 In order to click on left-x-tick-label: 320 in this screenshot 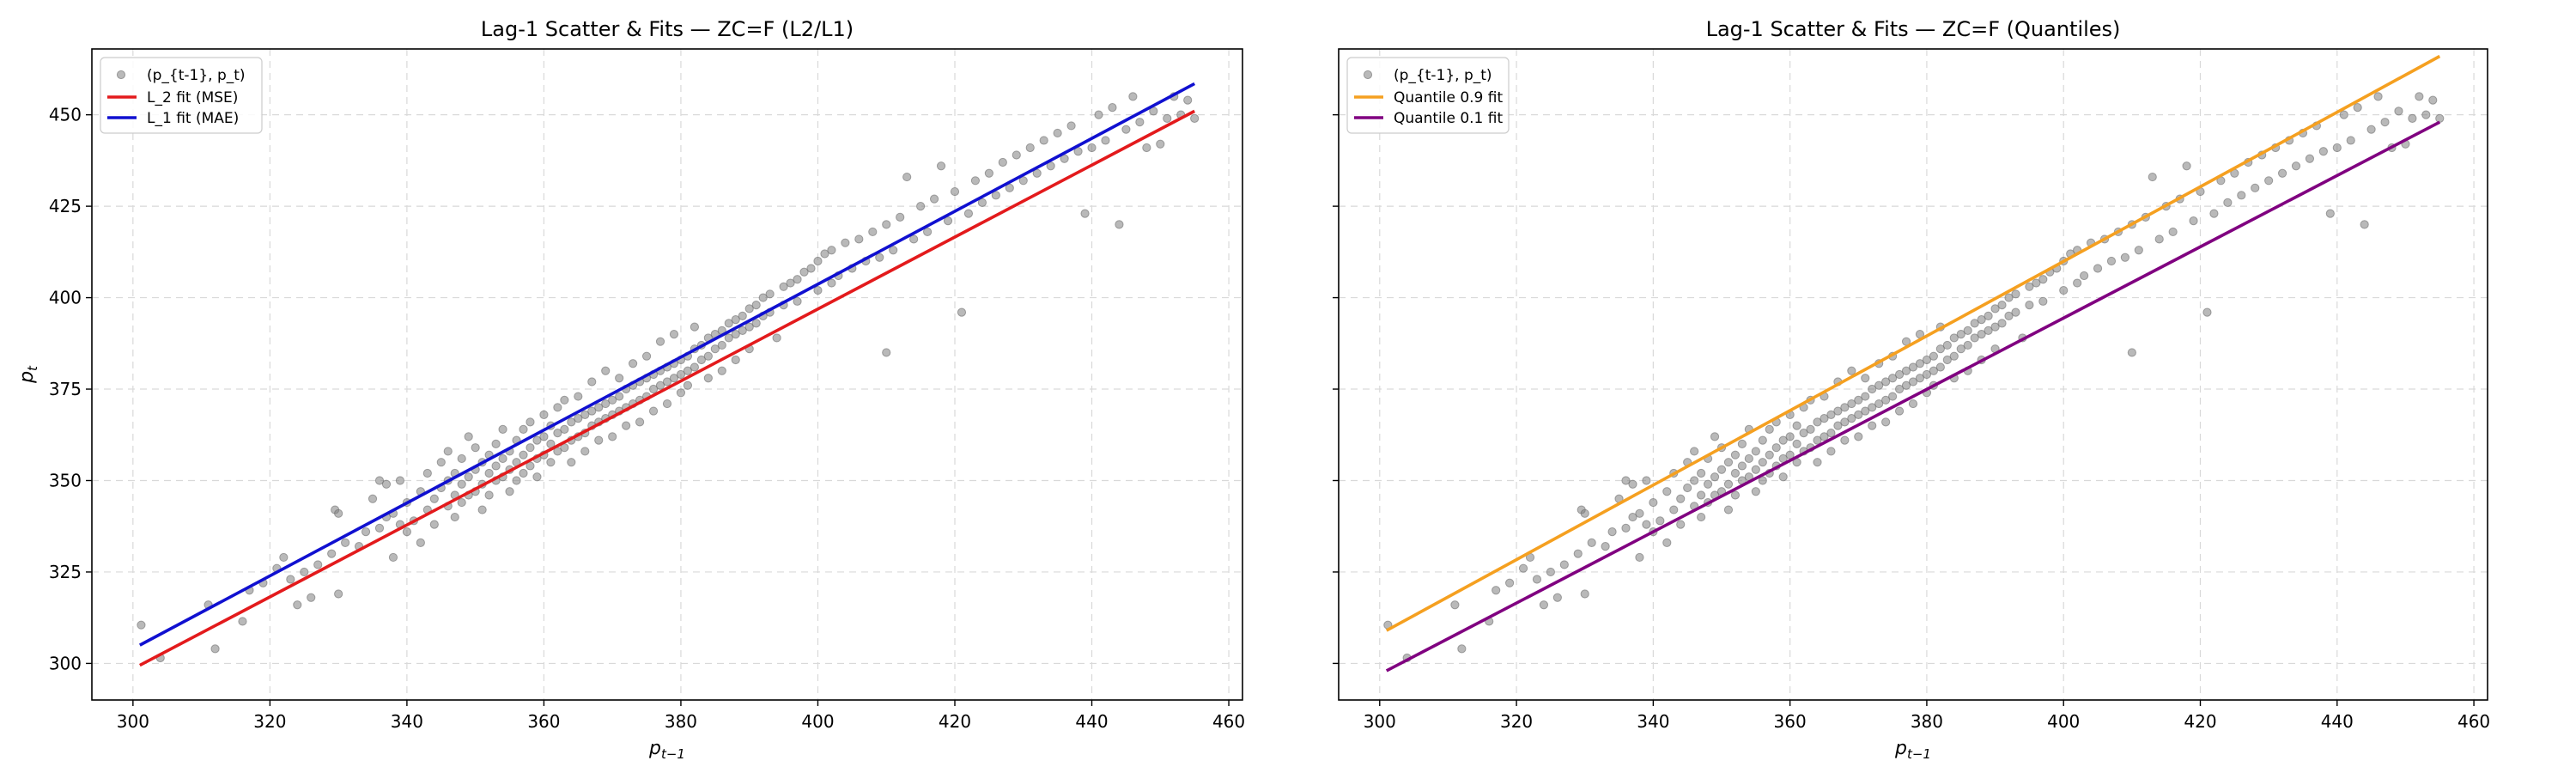, I will do `click(269, 721)`.